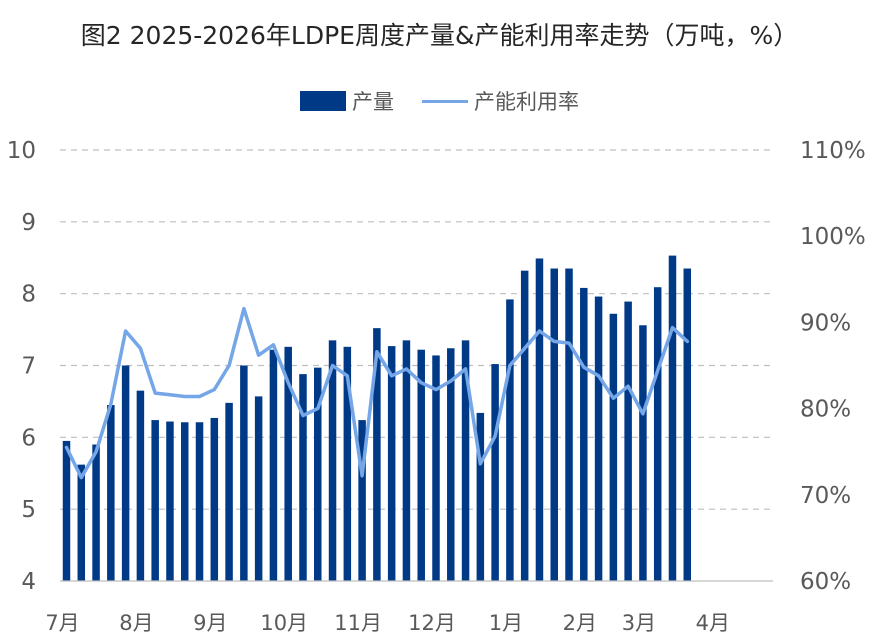  I want to click on y-right-tick-label: 110%, so click(833, 151).